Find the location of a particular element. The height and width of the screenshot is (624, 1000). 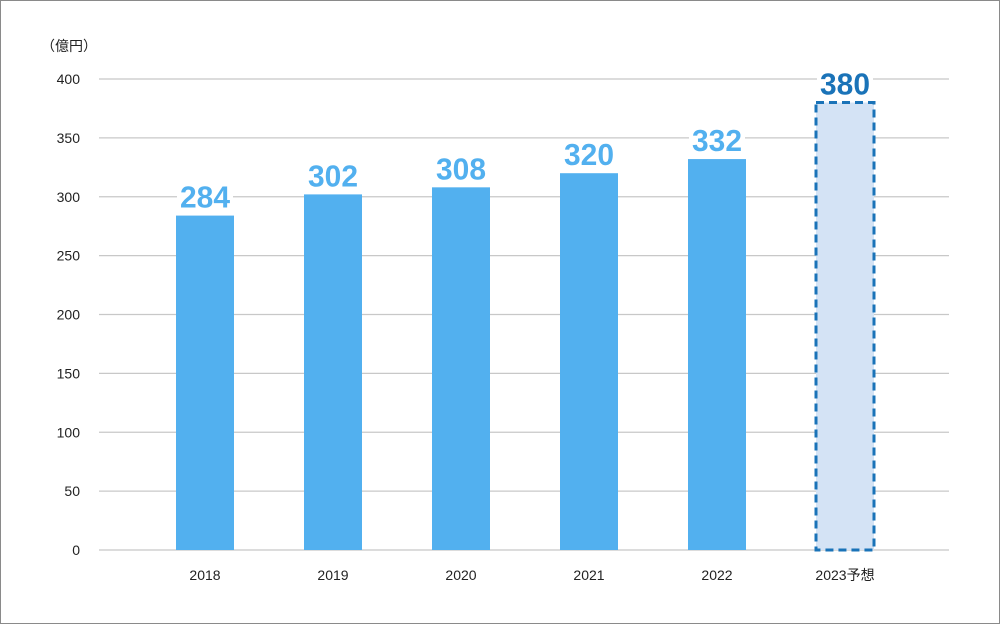

value-label: 284 is located at coordinates (205, 197).